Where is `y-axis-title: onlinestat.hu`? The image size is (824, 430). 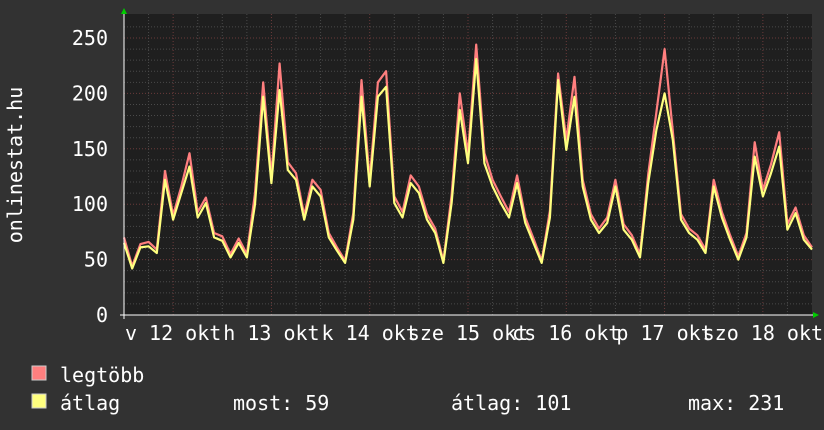
y-axis-title: onlinestat.hu is located at coordinates (15, 165).